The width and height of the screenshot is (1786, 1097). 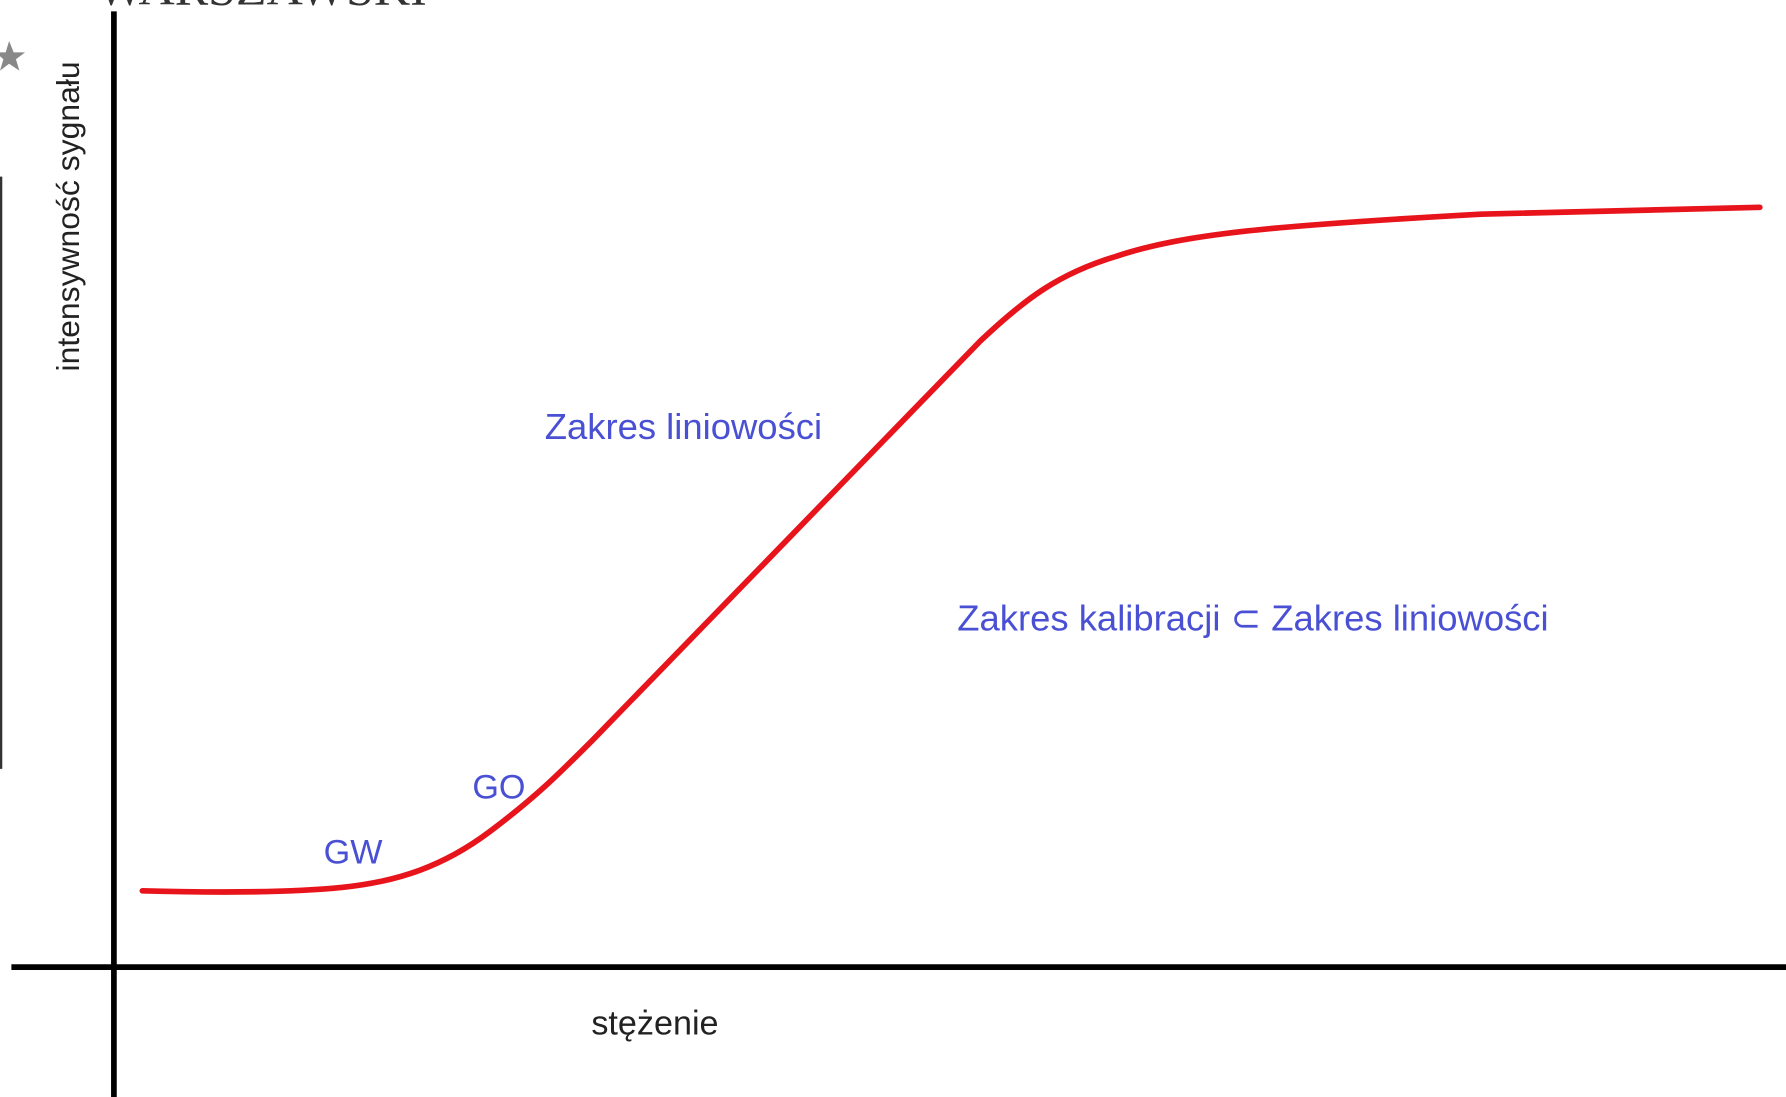 What do you see at coordinates (654, 1023) in the screenshot?
I see `x-axis-label: stężenie` at bounding box center [654, 1023].